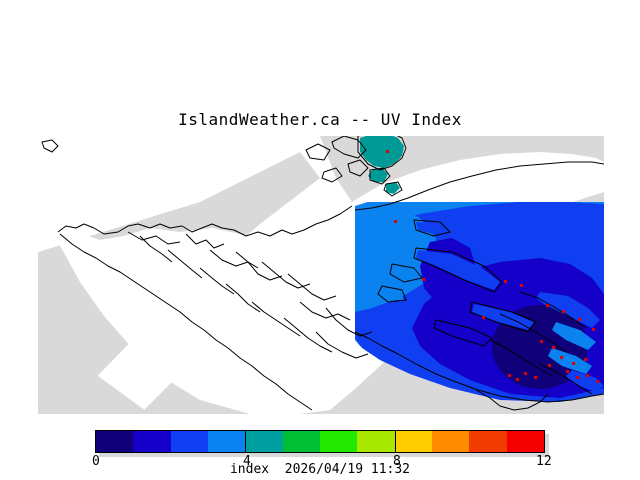 This screenshot has height=480, width=640. What do you see at coordinates (392, 294) in the screenshot?
I see `uv-islet-e` at bounding box center [392, 294].